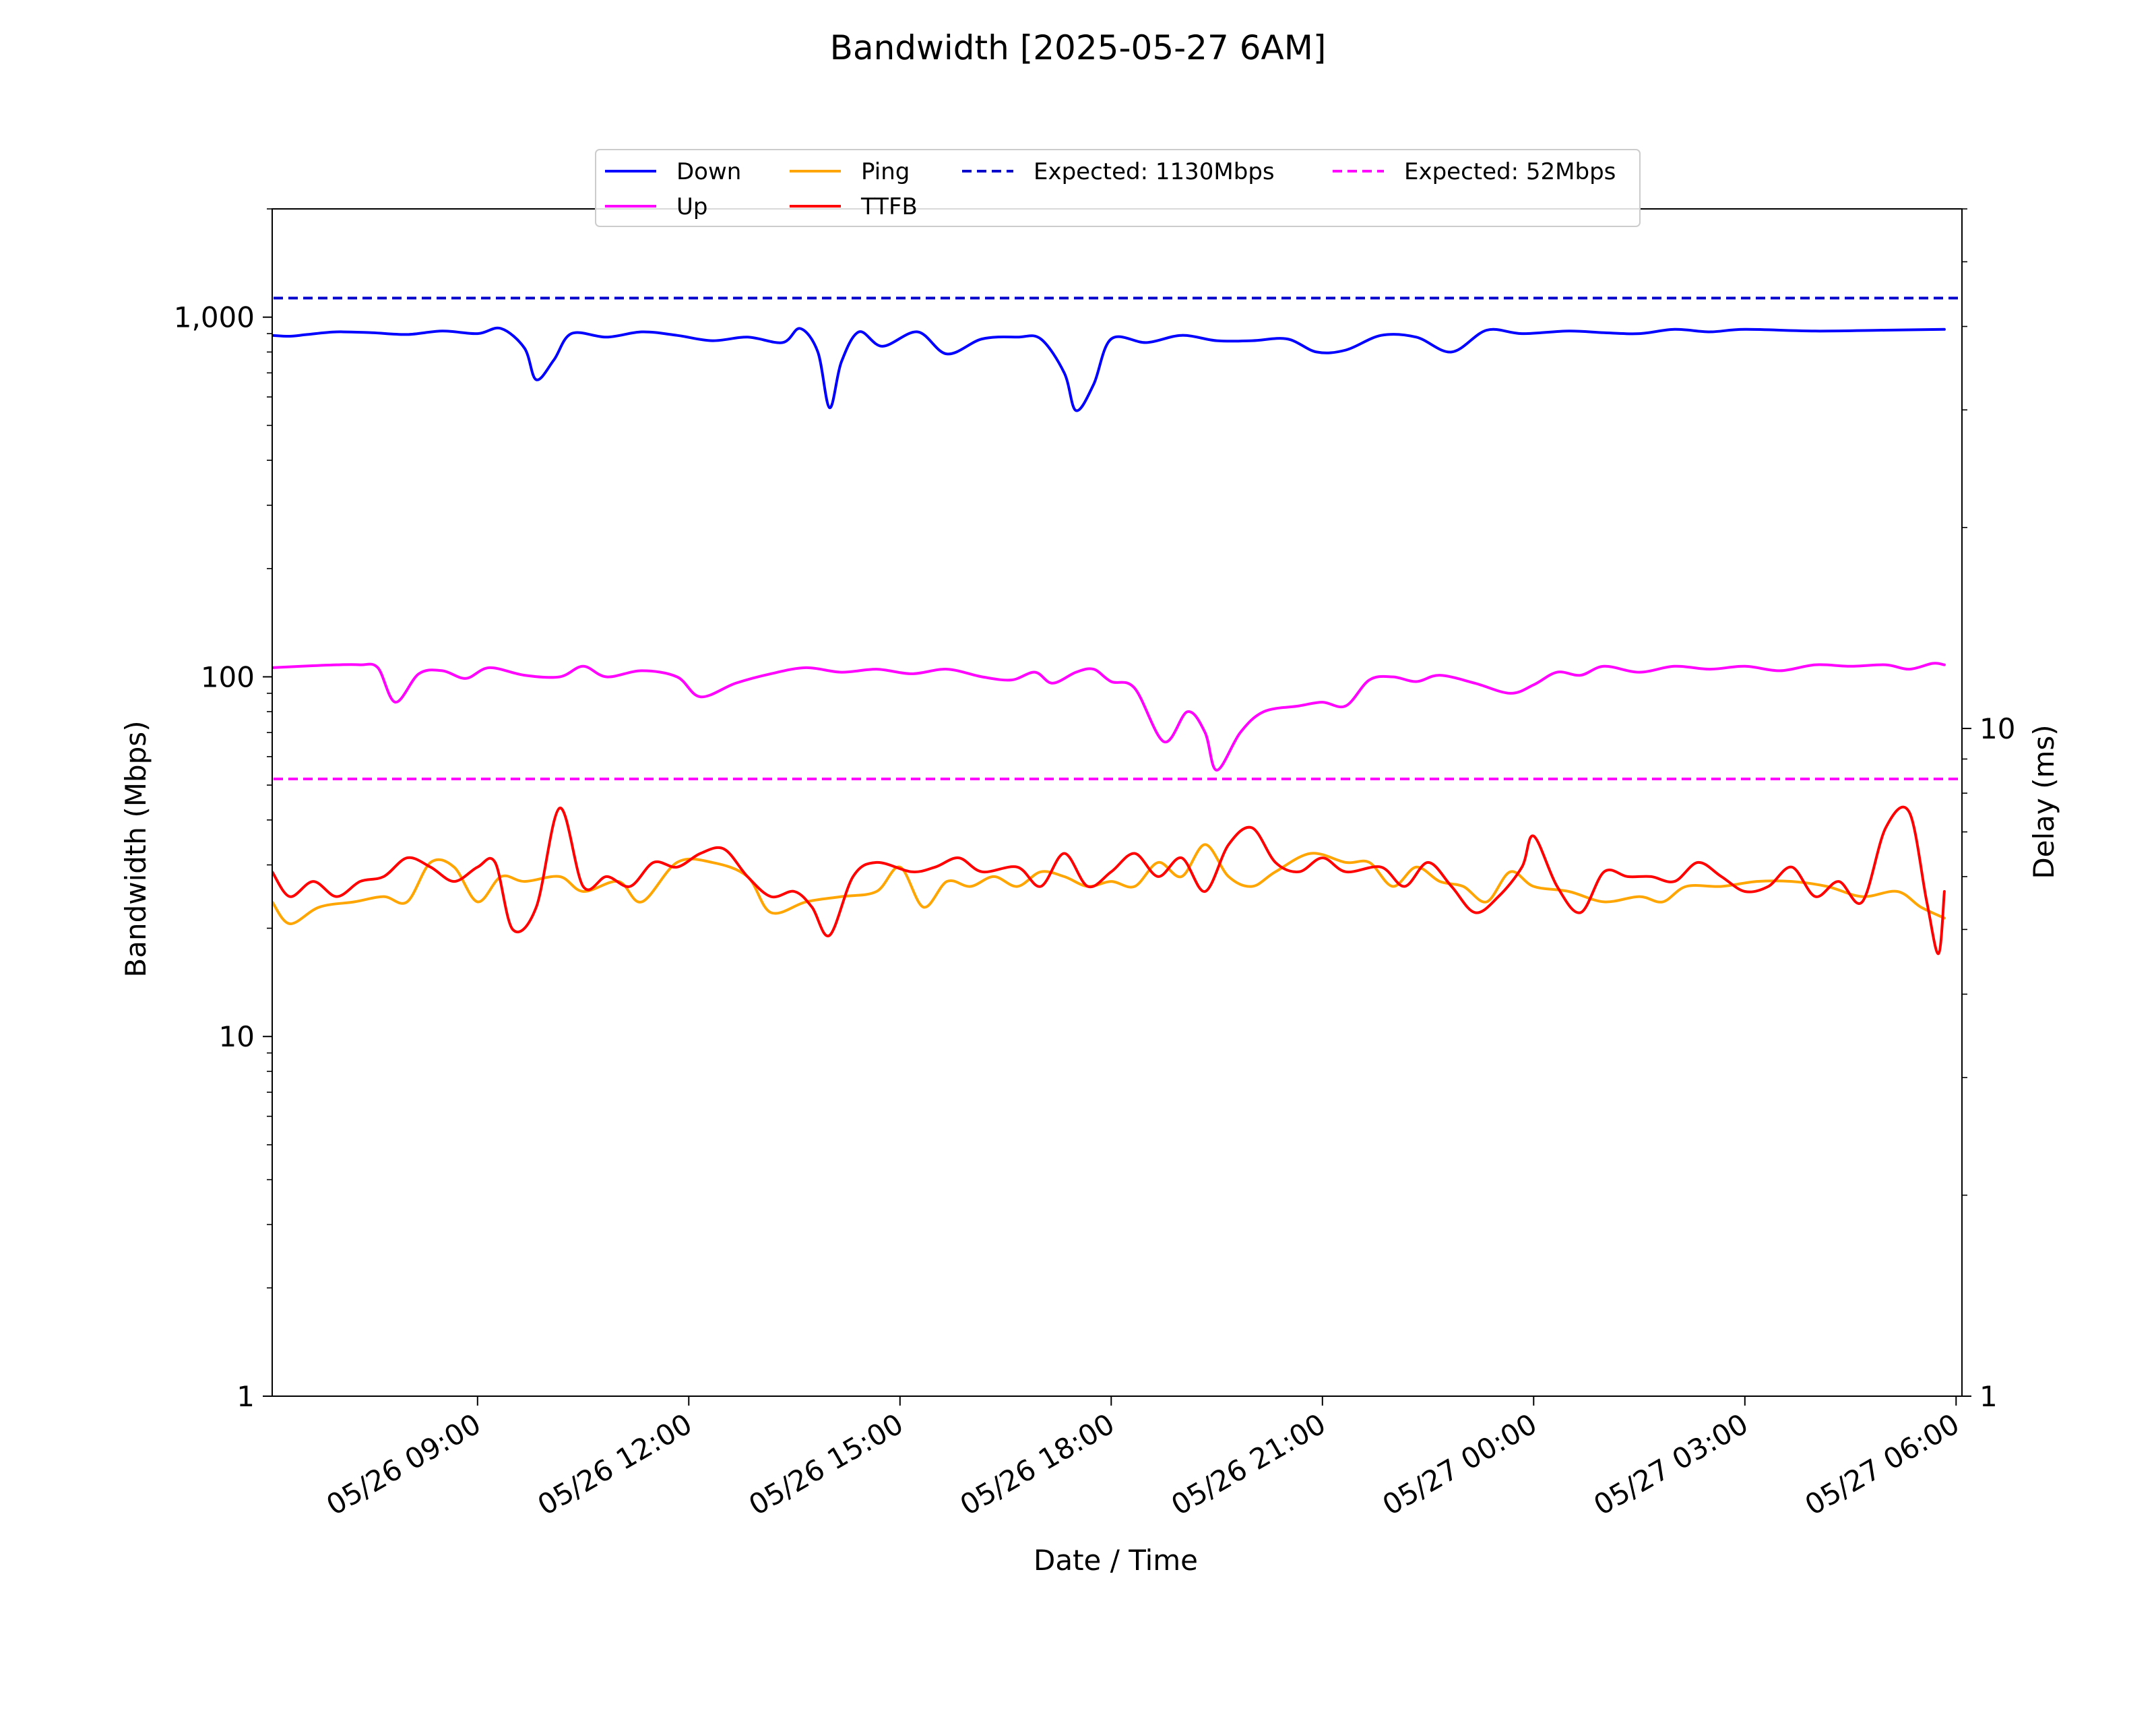  I want to click on legend-label: Expected: 52Mbps, so click(1510, 171).